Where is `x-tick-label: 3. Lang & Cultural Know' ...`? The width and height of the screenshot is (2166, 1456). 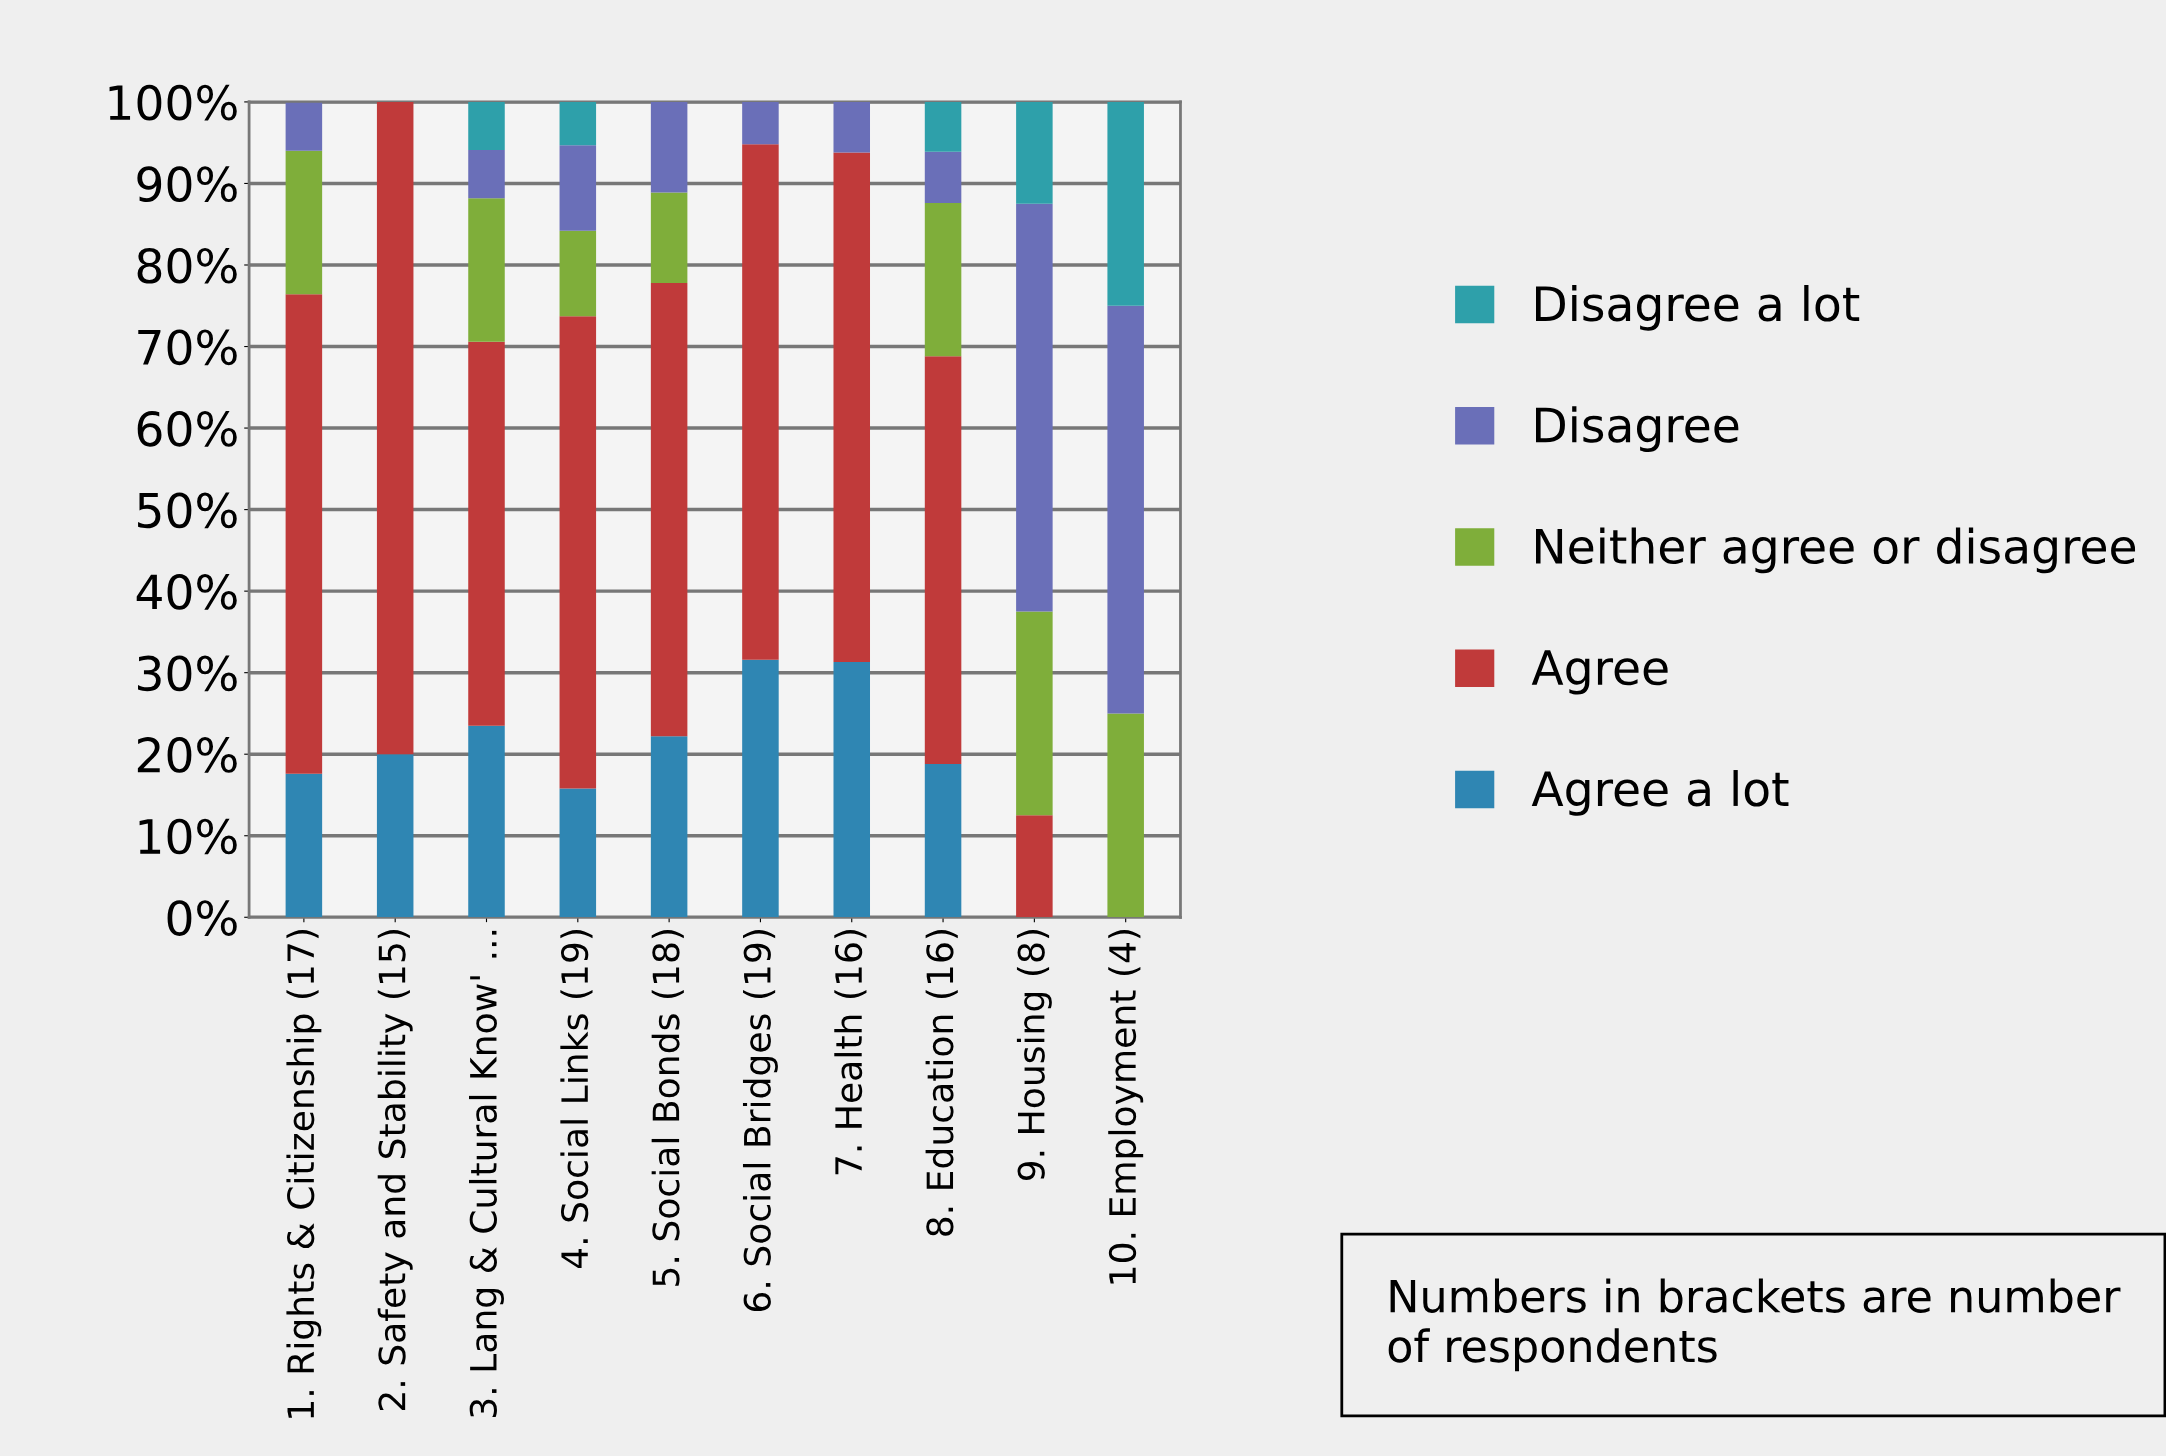 x-tick-label: 3. Lang & Cultural Know' ... is located at coordinates (486, 1174).